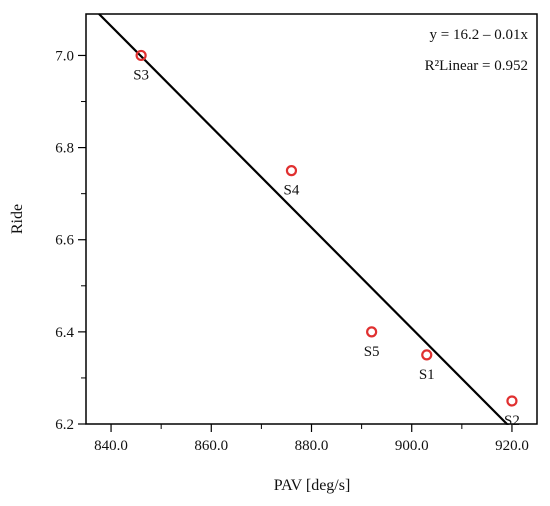 This screenshot has height=506, width=550. I want to click on point-label: S5, so click(372, 352).